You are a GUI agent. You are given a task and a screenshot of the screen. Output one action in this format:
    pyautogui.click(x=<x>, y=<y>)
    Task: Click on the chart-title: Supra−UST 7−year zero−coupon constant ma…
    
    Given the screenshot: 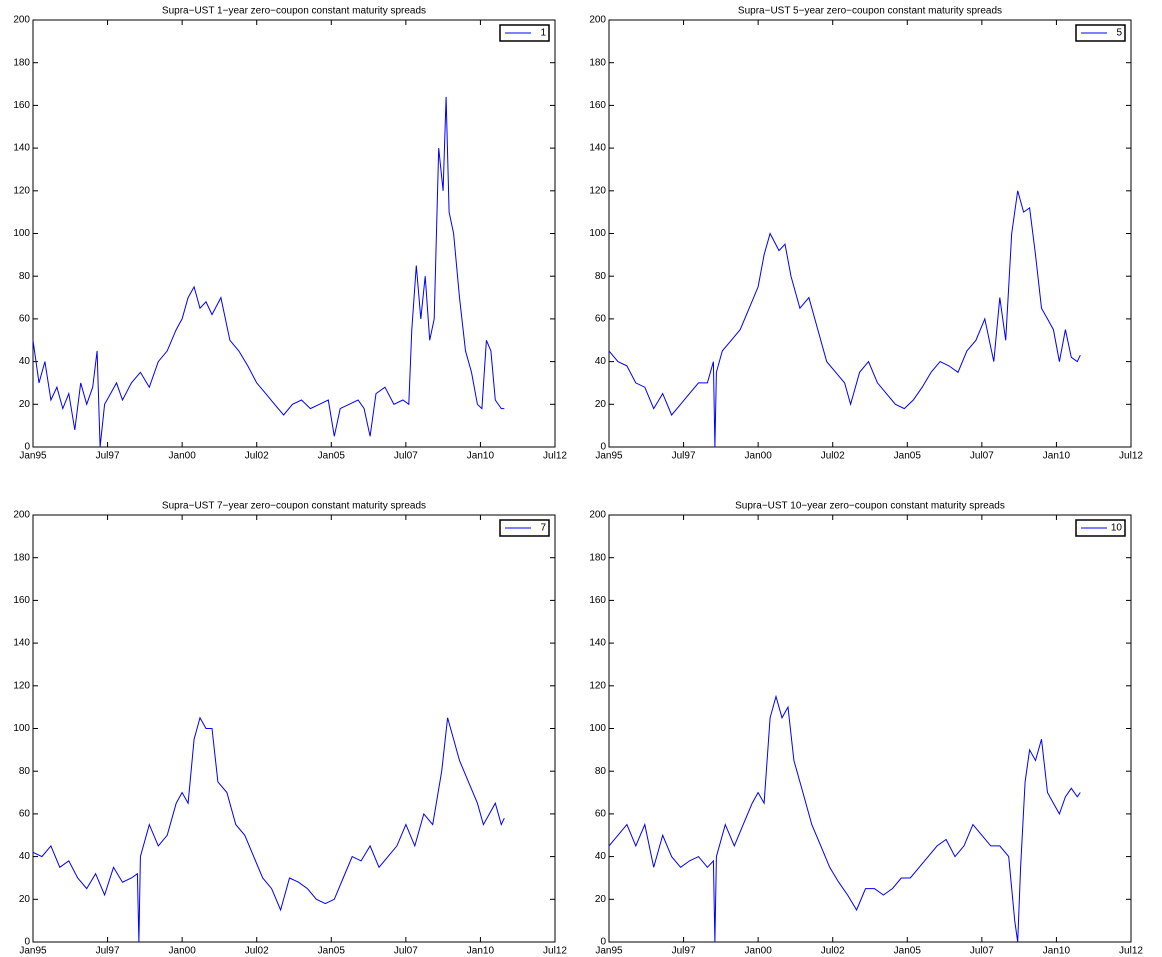 What is the action you would take?
    pyautogui.click(x=294, y=506)
    